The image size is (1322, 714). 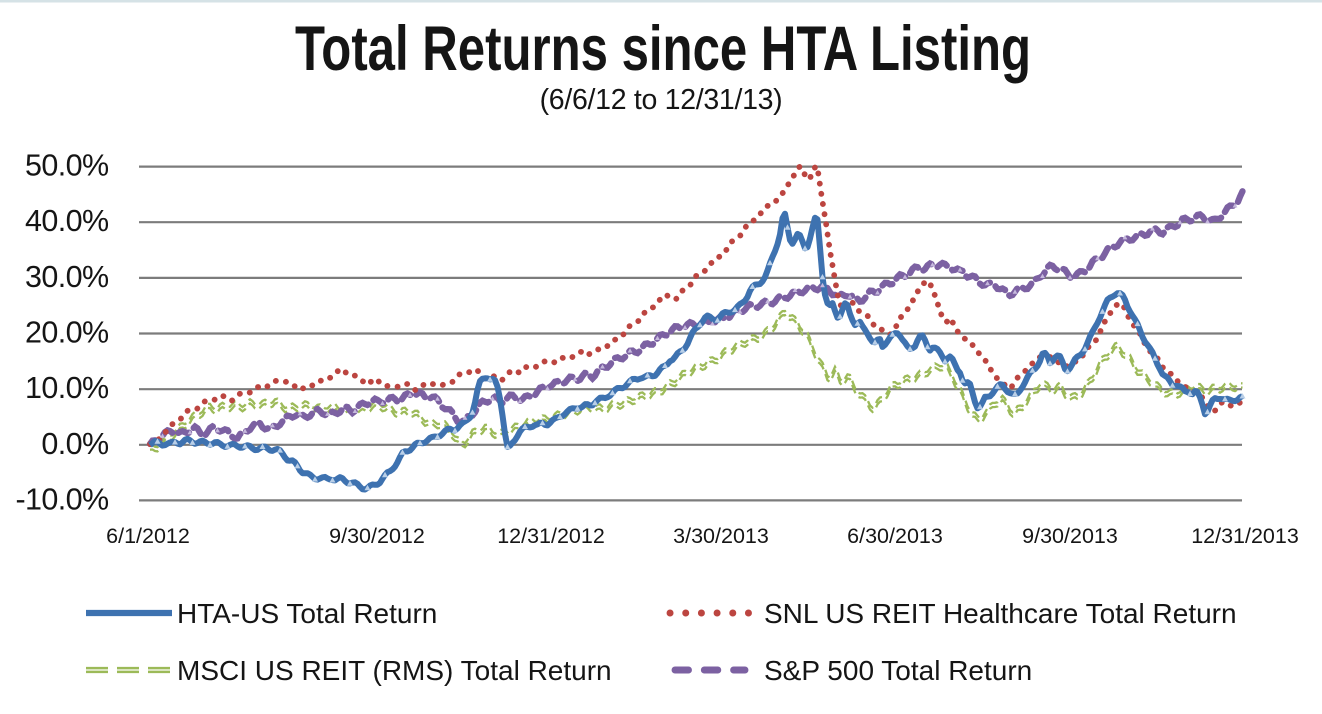 I want to click on svg-text: 6/1/2012, so click(x=148, y=536).